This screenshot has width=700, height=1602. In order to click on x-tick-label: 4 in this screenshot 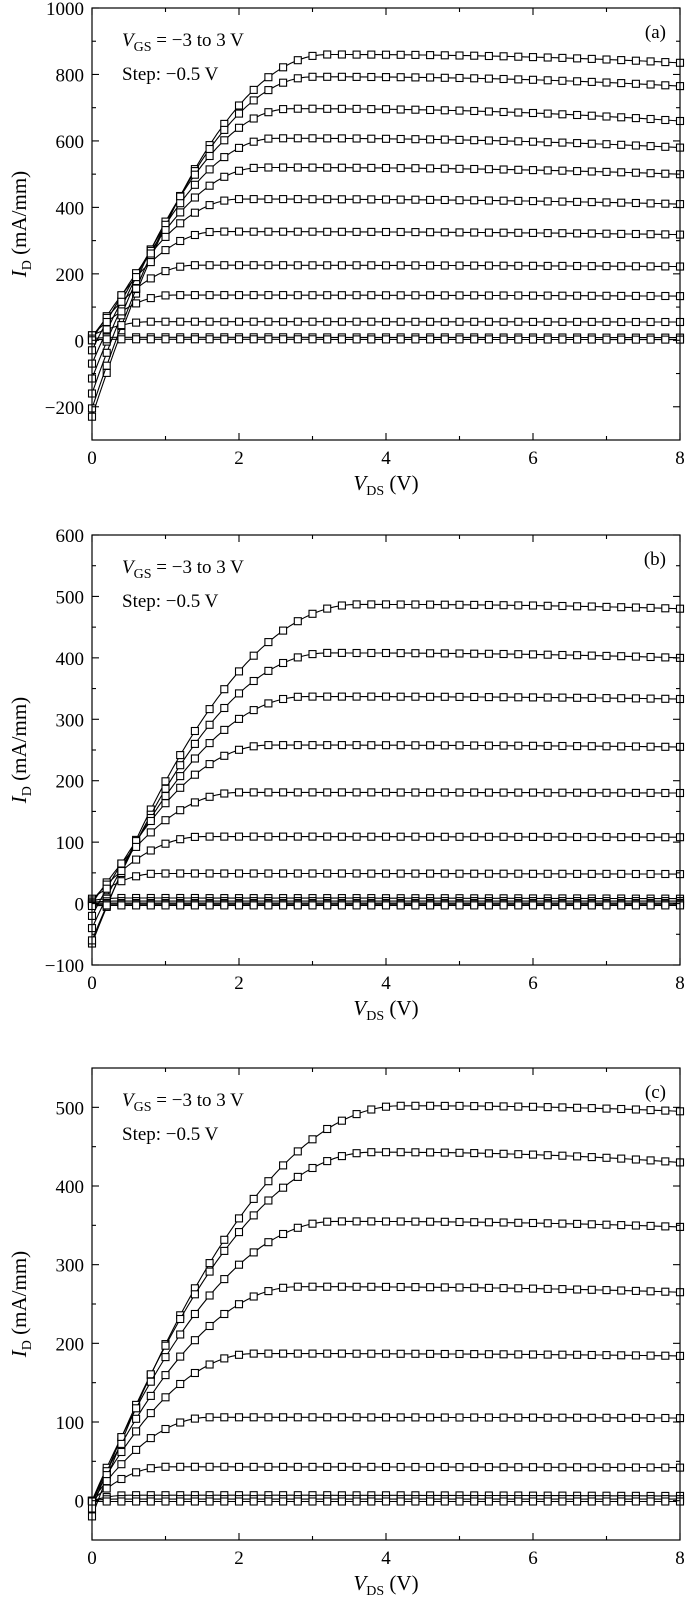, I will do `click(386, 458)`.